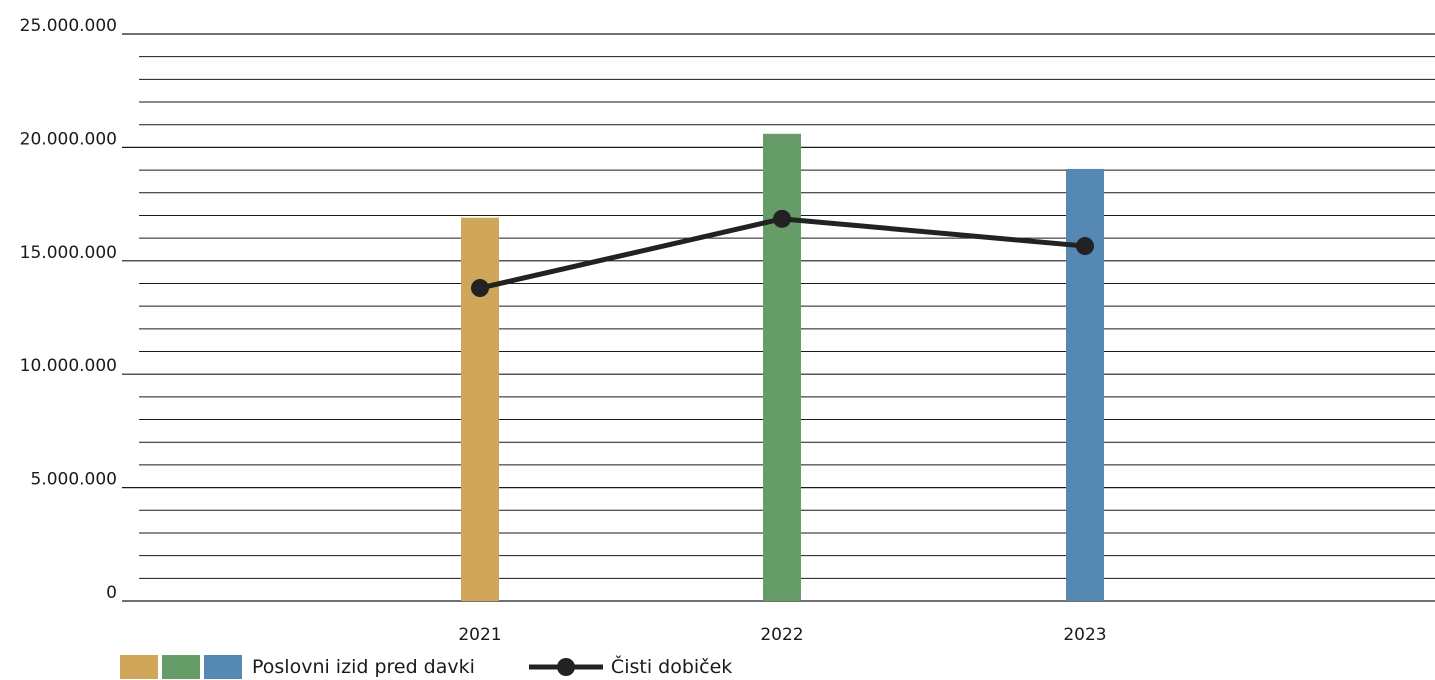  What do you see at coordinates (68, 139) in the screenshot?
I see `y-tick-label: 20.000.000` at bounding box center [68, 139].